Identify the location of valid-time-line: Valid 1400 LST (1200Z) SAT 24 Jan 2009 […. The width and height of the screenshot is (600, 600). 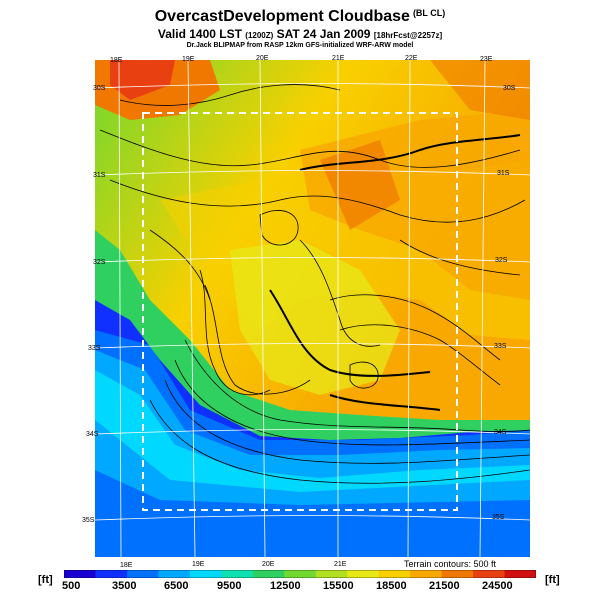
(300, 34).